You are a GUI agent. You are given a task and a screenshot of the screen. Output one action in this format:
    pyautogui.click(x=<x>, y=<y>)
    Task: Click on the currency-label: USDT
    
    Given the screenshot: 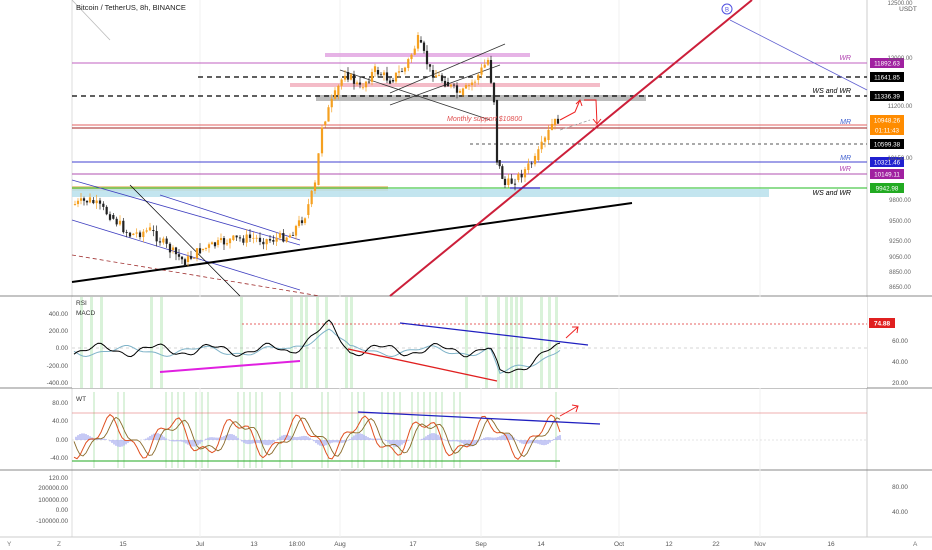 What is the action you would take?
    pyautogui.click(x=908, y=9)
    